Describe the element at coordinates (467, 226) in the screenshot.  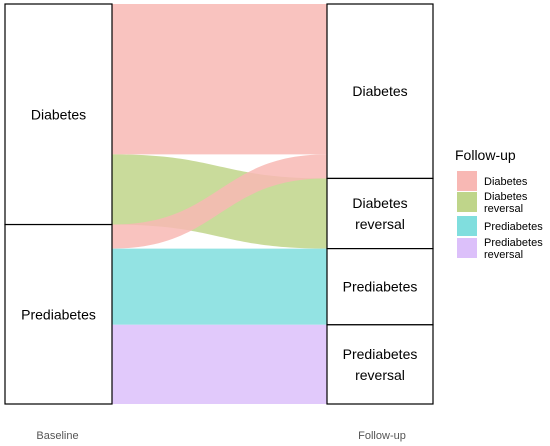
I see `legend-swatch-prediabetes` at that location.